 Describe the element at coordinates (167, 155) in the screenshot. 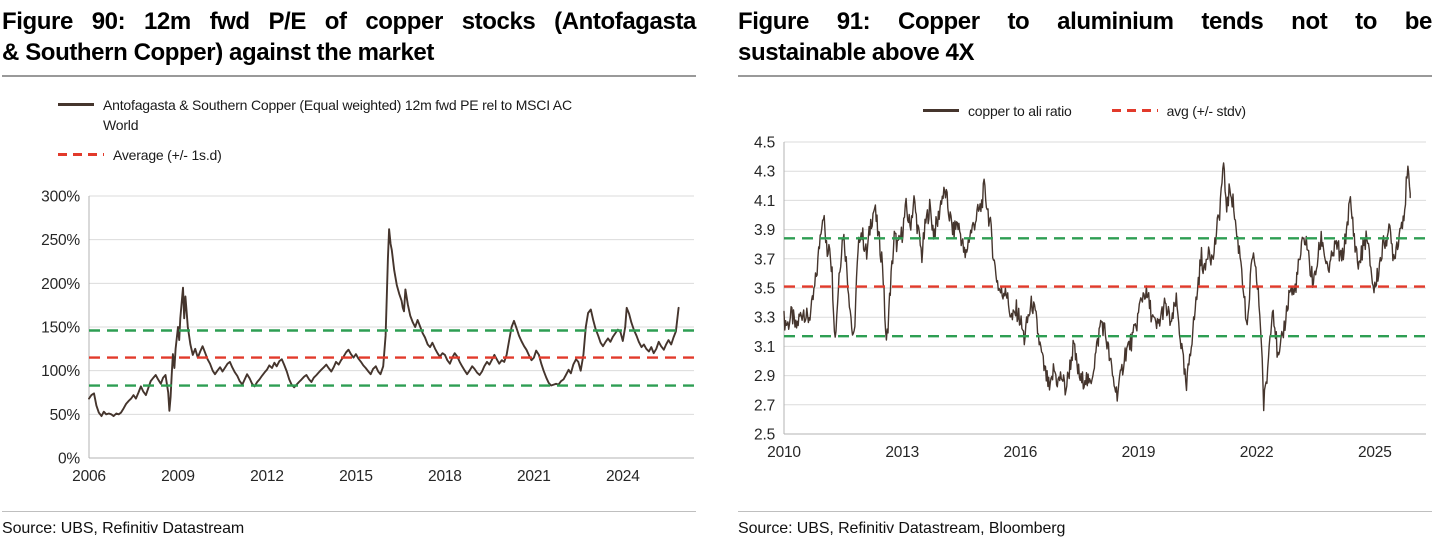

I see `legend-label: Average (+/- 1s.d)` at that location.